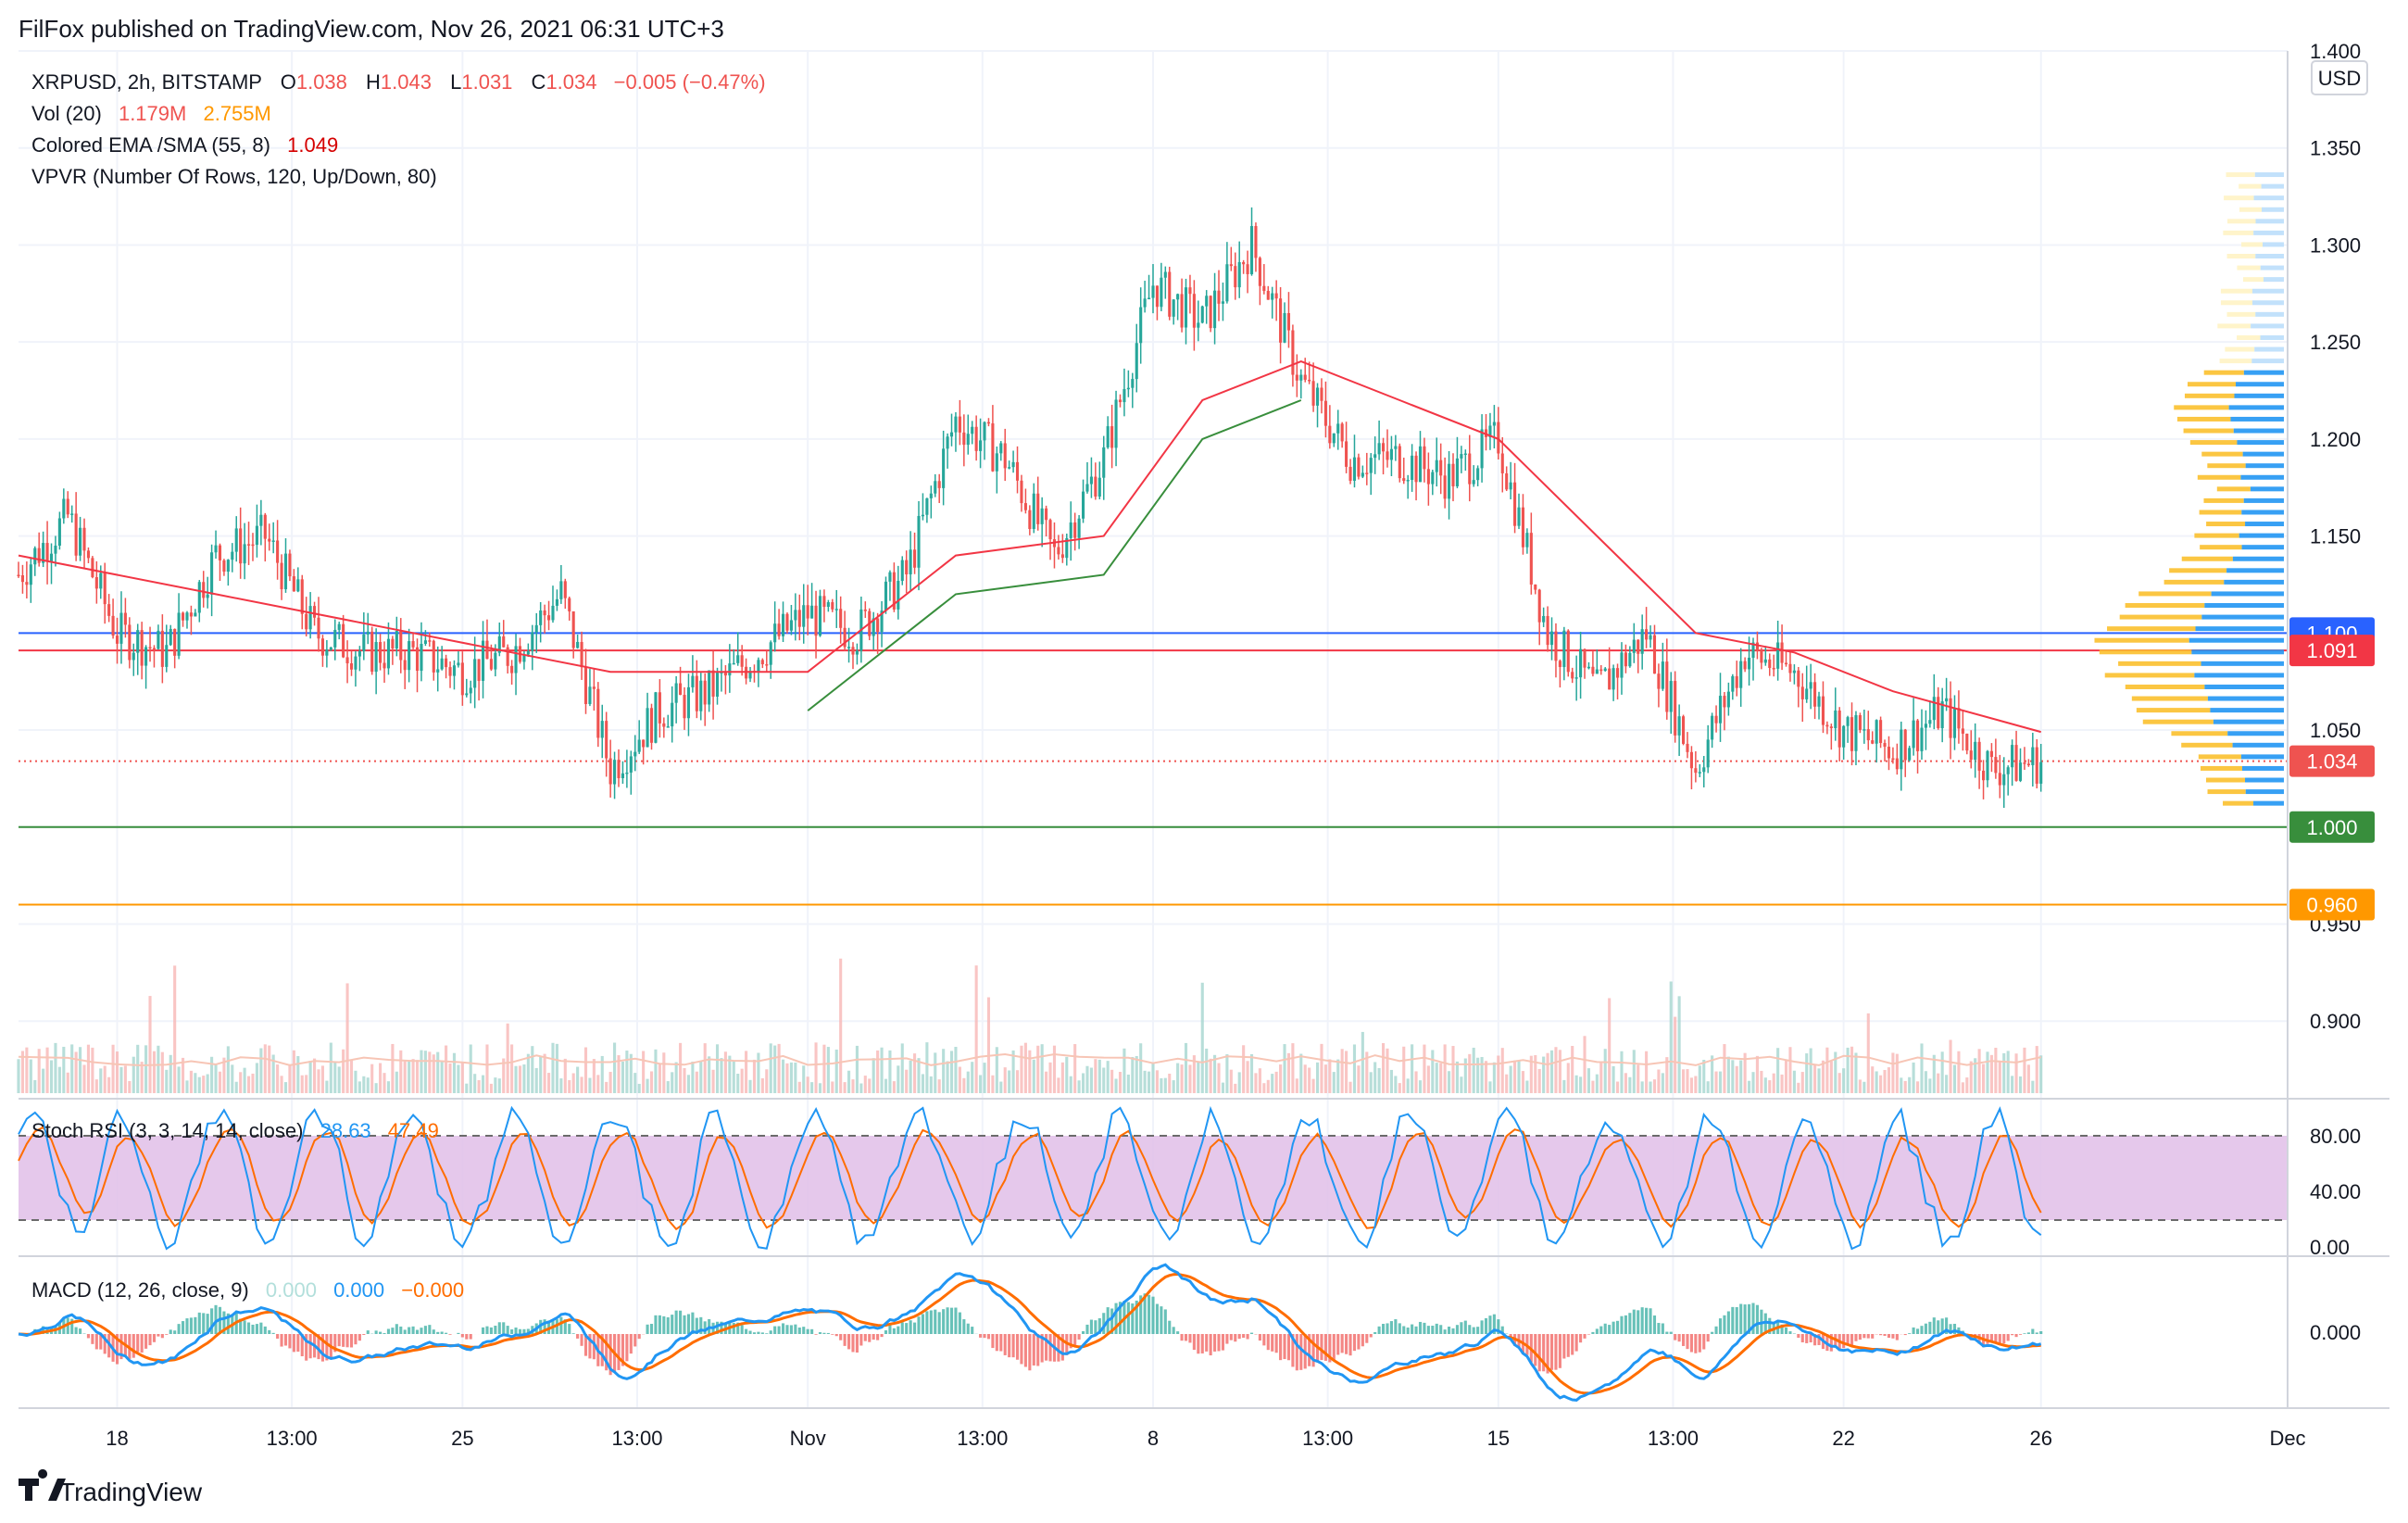  What do you see at coordinates (111, 1487) in the screenshot?
I see `tradingview-logo: TradingView` at bounding box center [111, 1487].